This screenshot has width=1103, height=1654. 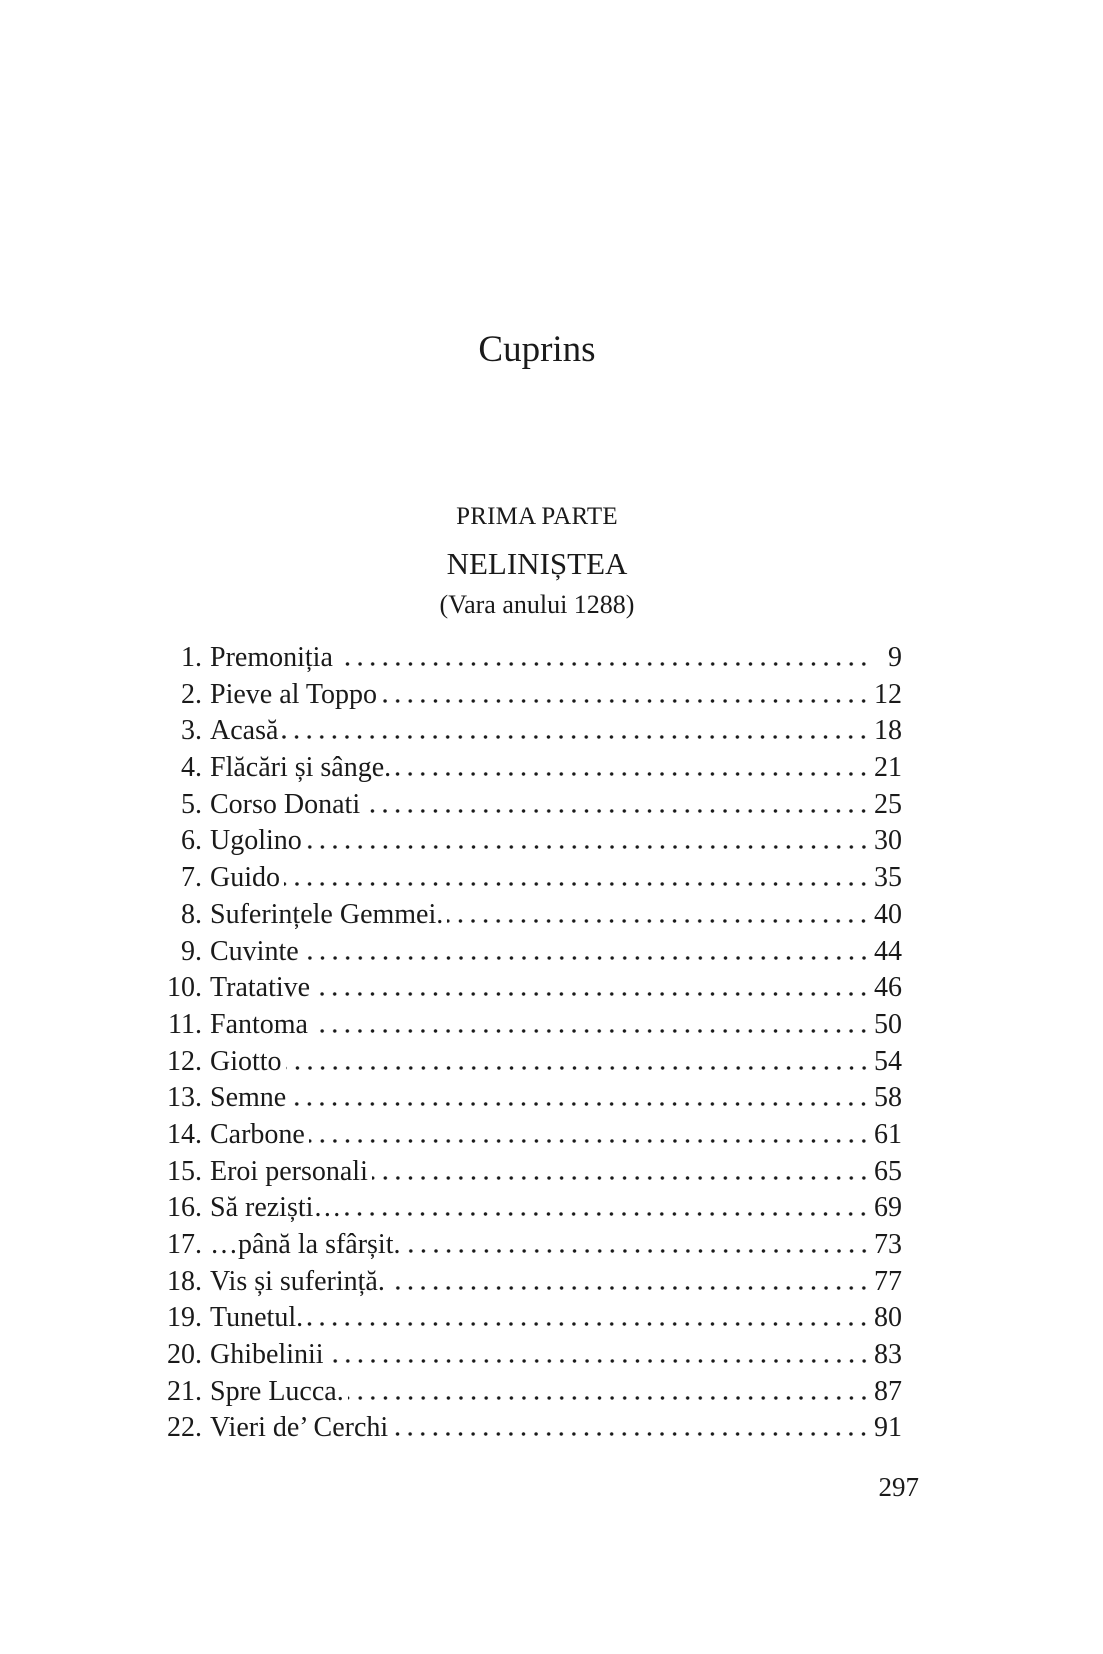 What do you see at coordinates (184, 1318) in the screenshot?
I see `entry-number: 19.` at bounding box center [184, 1318].